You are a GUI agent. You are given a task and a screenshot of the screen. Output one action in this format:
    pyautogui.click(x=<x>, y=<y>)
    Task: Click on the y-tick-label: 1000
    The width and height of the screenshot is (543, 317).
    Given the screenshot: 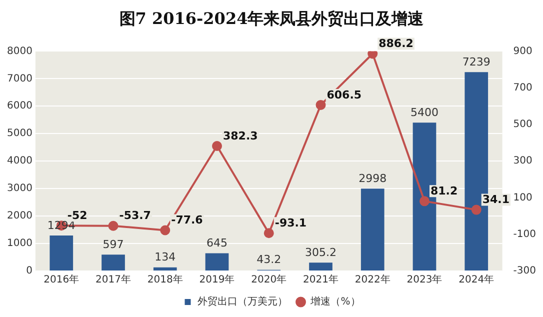 What is the action you would take?
    pyautogui.click(x=19, y=244)
    